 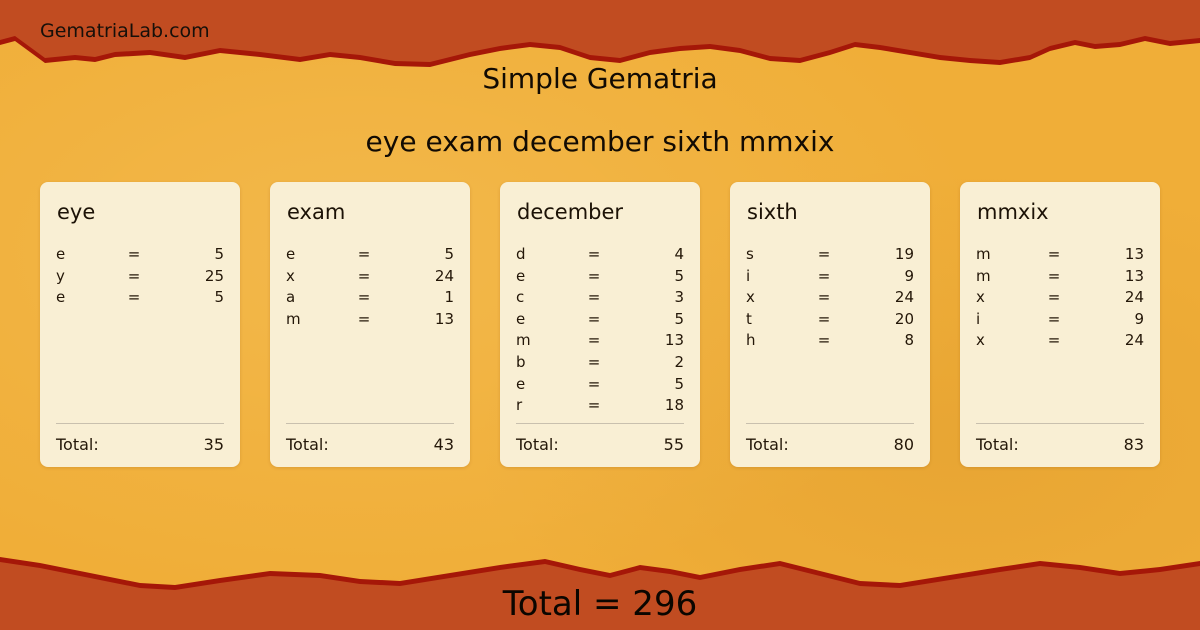 What do you see at coordinates (679, 254) in the screenshot?
I see `row-value: 4` at bounding box center [679, 254].